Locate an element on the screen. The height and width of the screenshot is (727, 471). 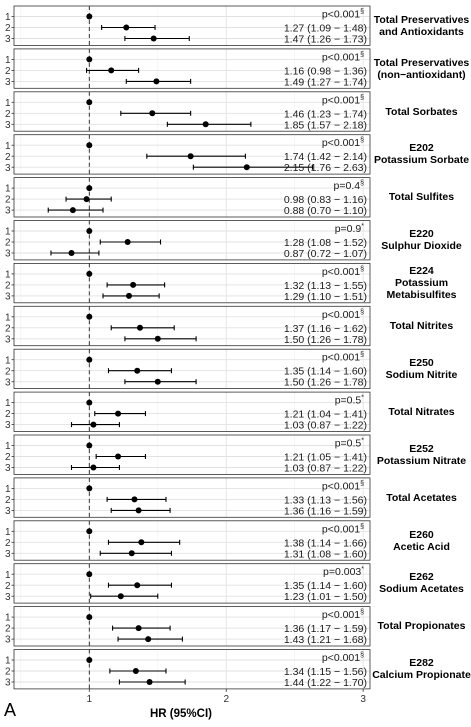
hr-ci-label: 1.46 (1.23 − 1.74) is located at coordinates (325, 114).